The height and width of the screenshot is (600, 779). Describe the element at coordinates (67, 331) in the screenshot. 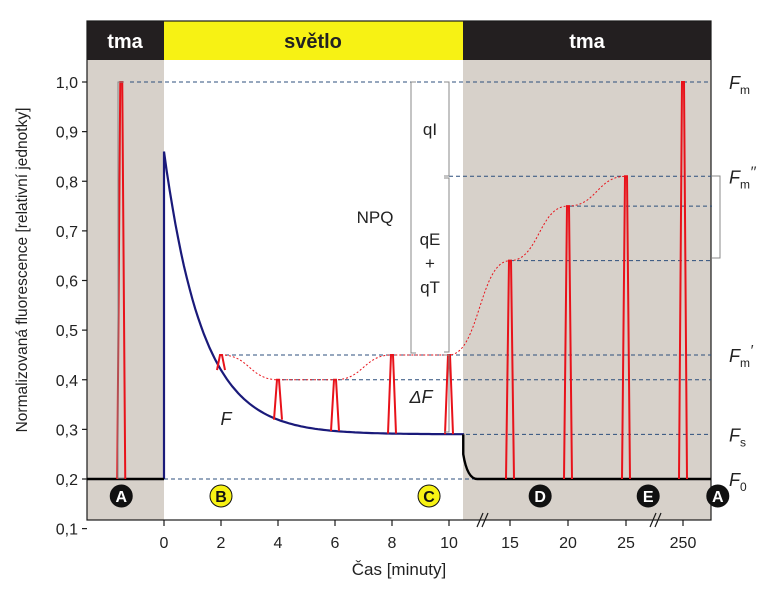

I see `y-tick-label: 0,5` at that location.